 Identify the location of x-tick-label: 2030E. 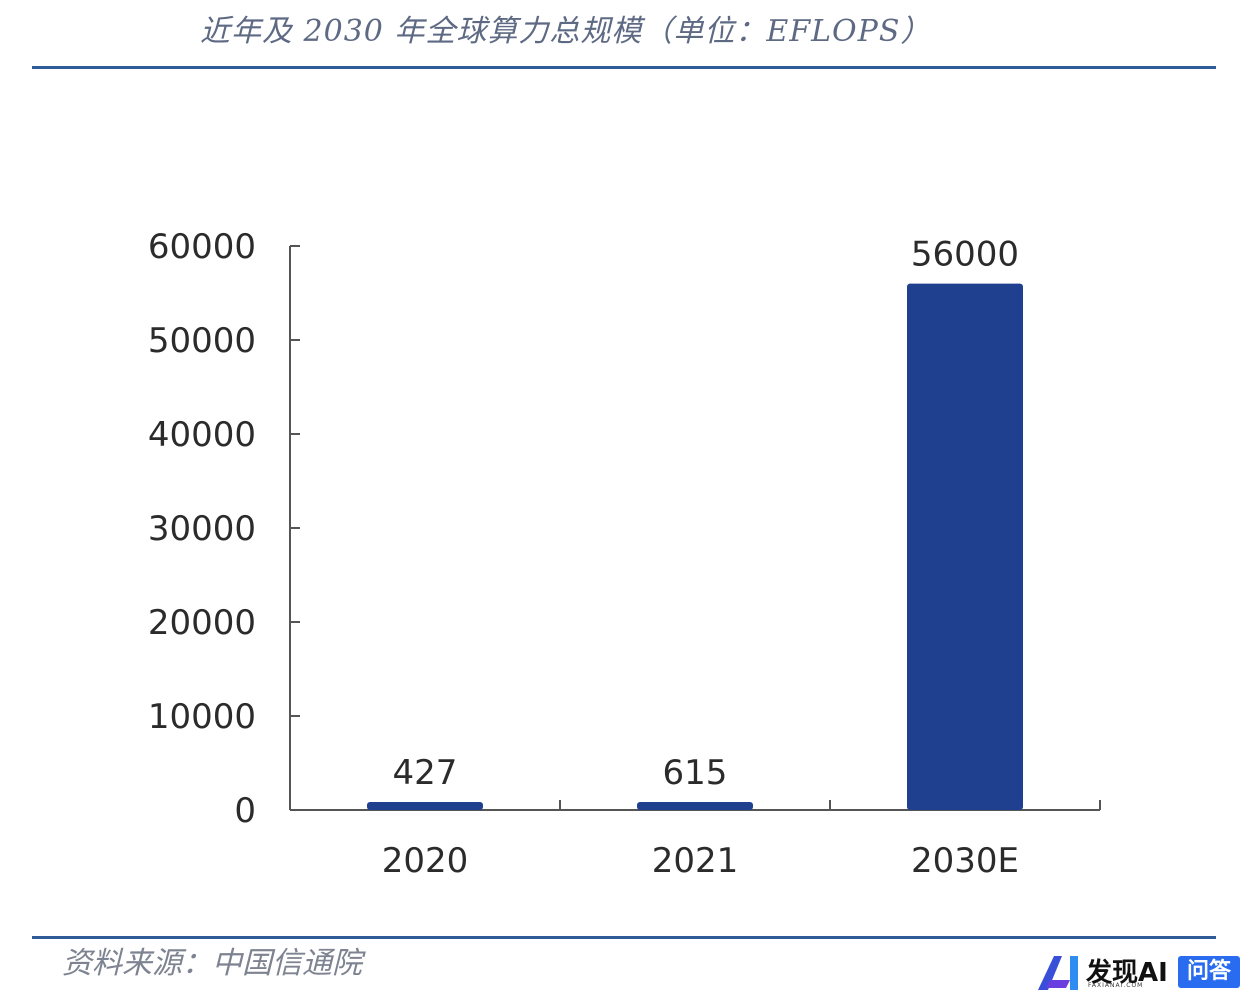
(965, 861).